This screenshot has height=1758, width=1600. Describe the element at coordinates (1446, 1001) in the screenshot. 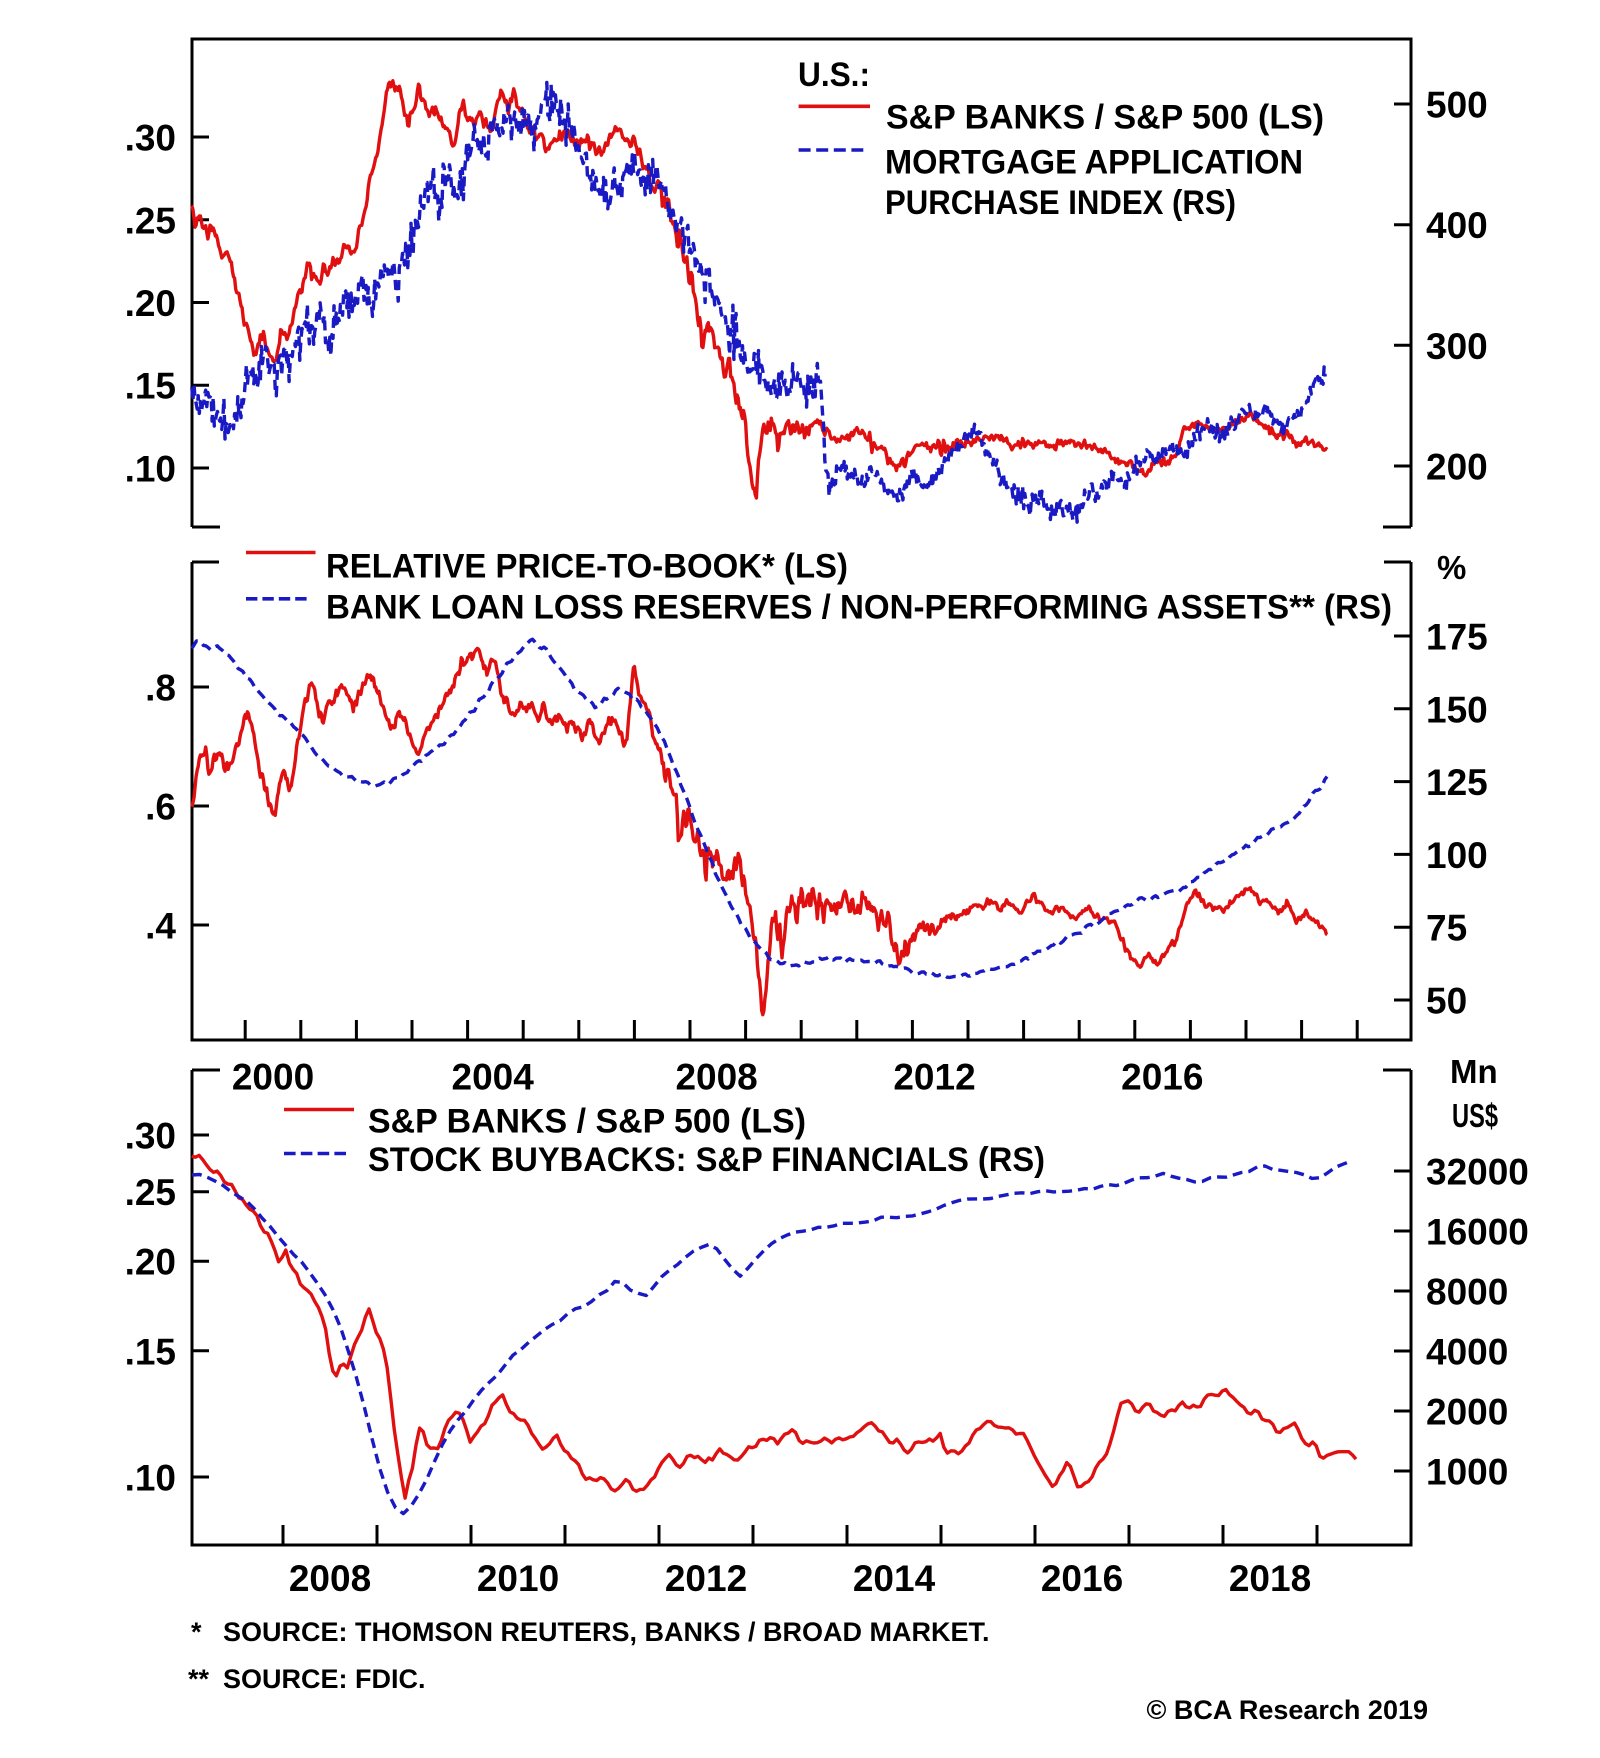

I see `svg-text: 50` at that location.